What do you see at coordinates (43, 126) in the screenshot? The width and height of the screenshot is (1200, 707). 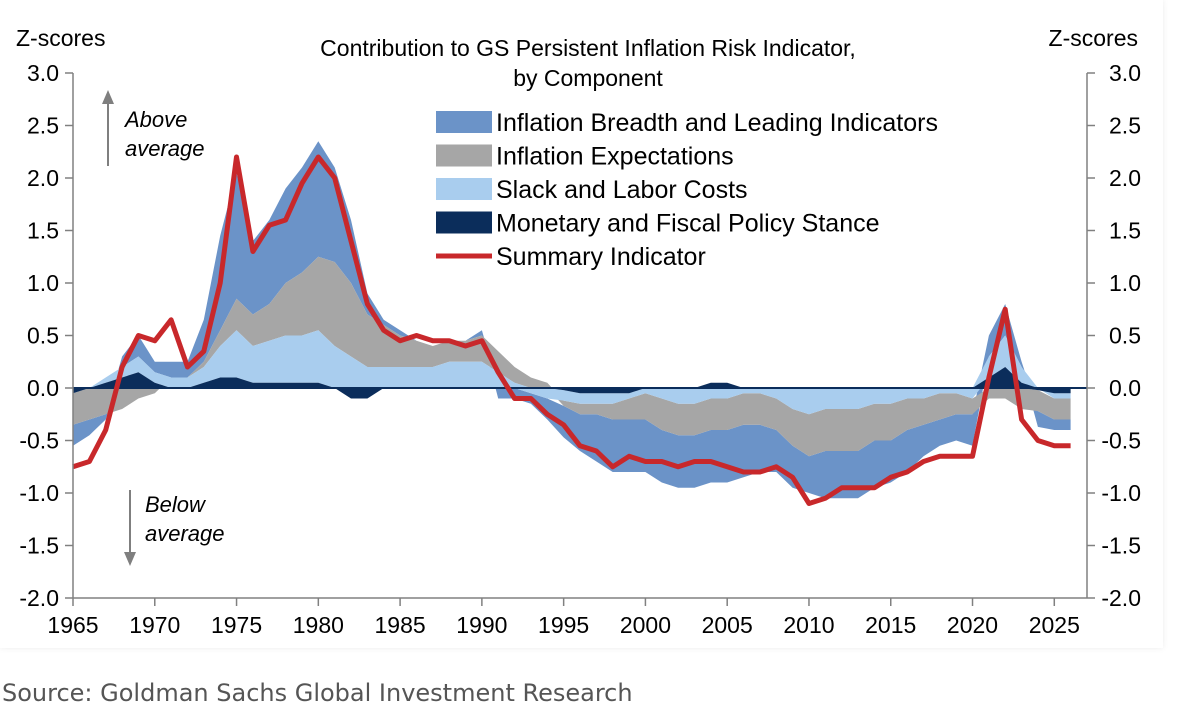 I see `y-tick-label-left: 2.5` at bounding box center [43, 126].